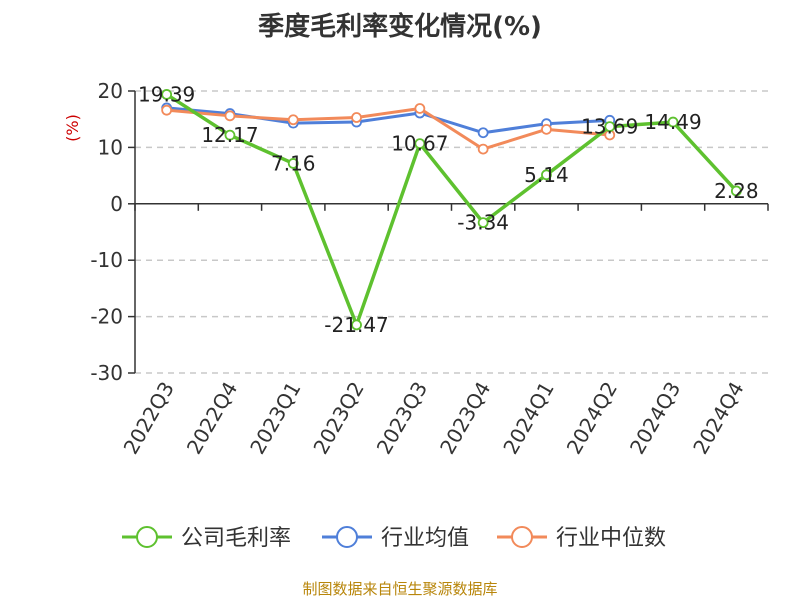 This screenshot has height=600, width=800. I want to click on x-tick-label-9: 2024Q4, so click(718, 418).